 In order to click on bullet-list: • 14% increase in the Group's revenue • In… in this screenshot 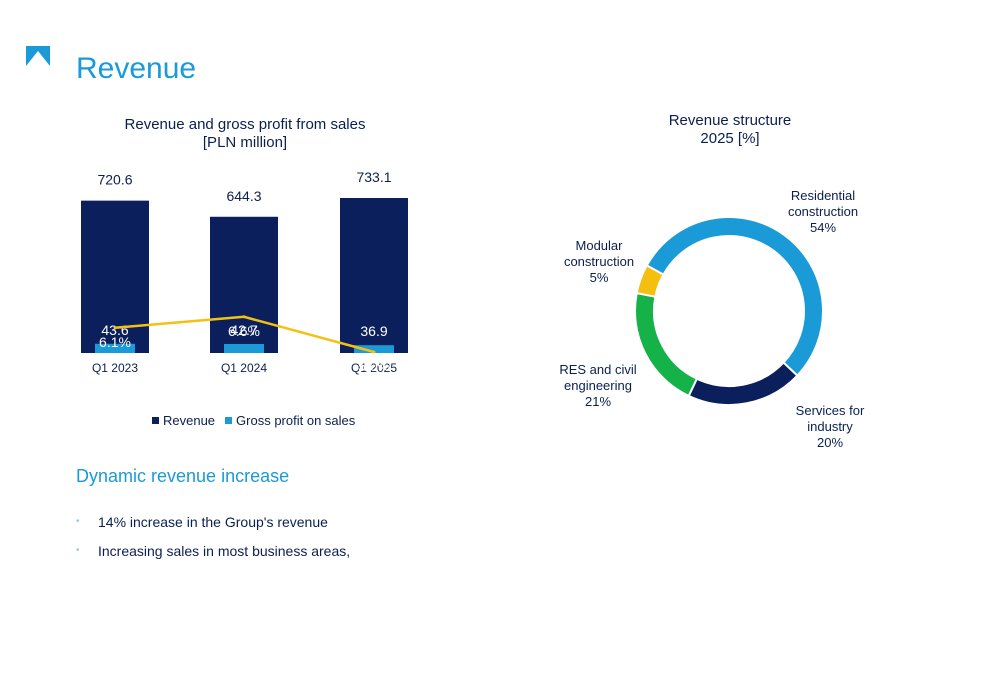, I will do `click(213, 541)`.